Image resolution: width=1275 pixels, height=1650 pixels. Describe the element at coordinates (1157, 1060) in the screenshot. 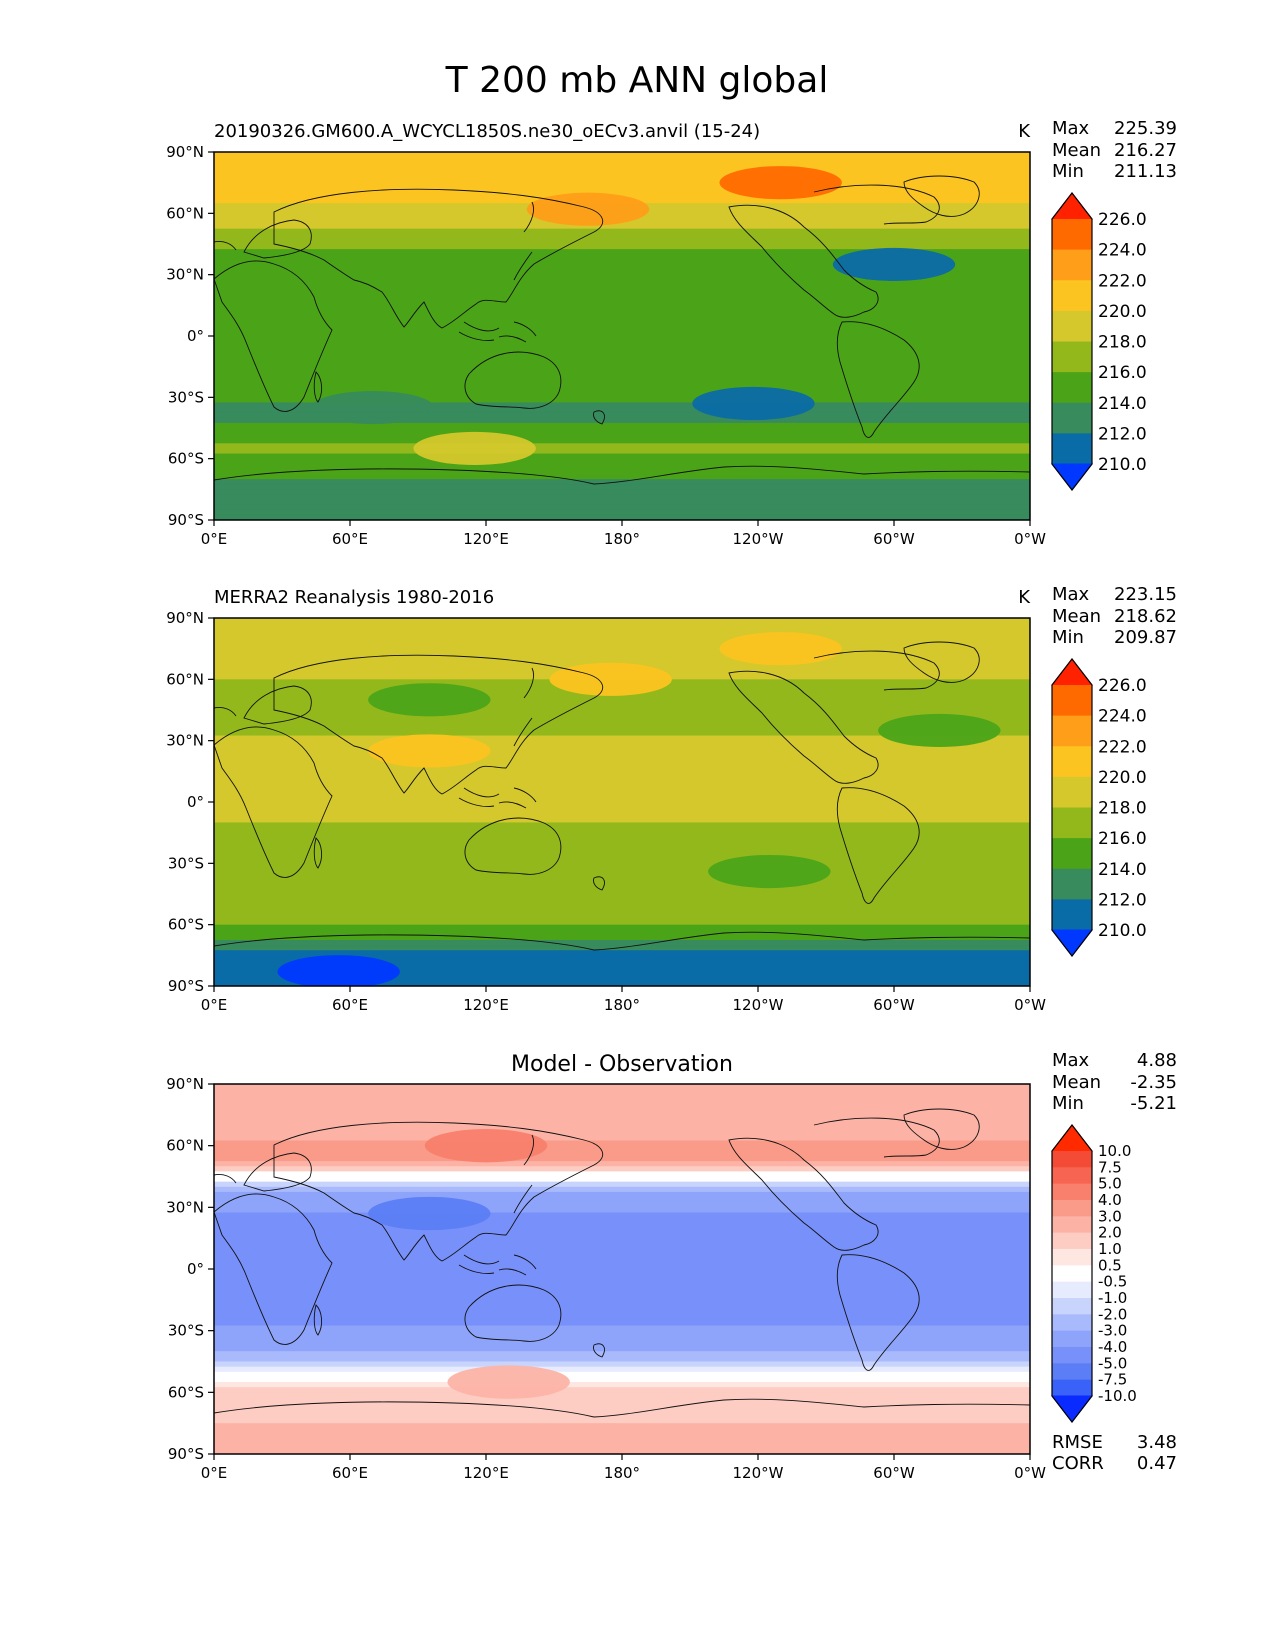

I see `panel-diff-stat-max: 4.88` at that location.